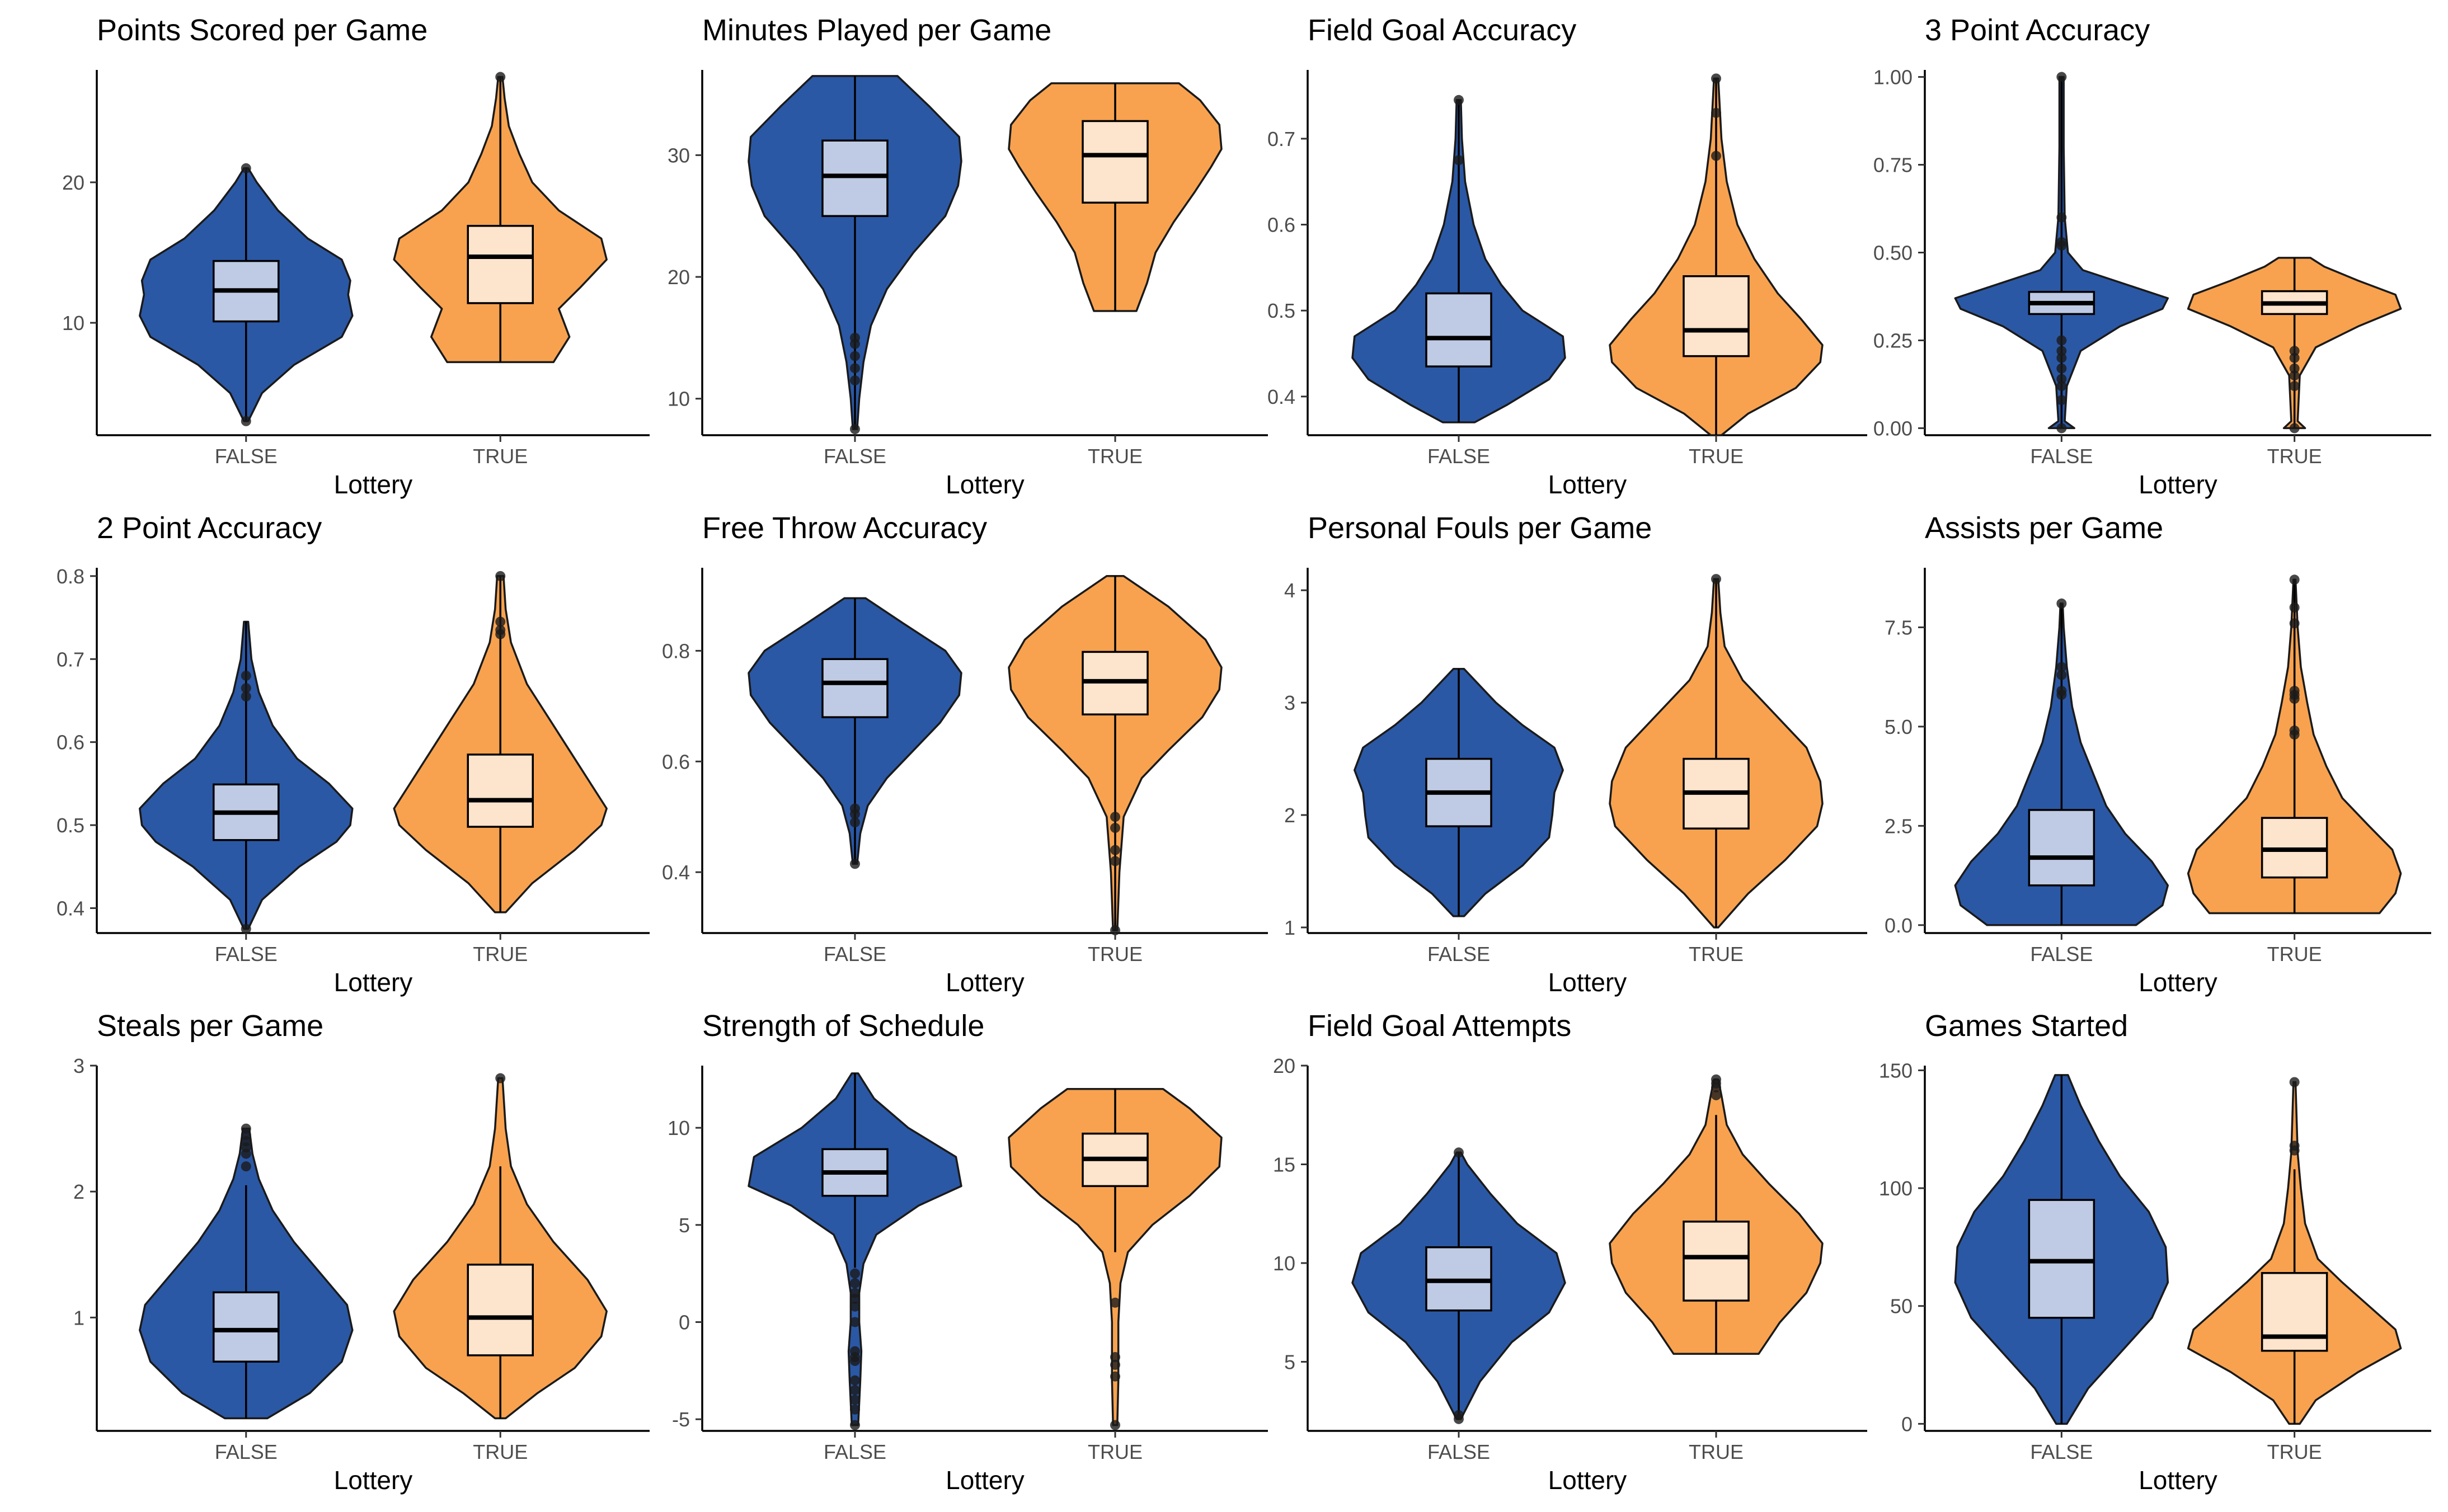 This screenshot has width=2448, height=1512. I want to click on panel-9-false-box, so click(246, 1327).